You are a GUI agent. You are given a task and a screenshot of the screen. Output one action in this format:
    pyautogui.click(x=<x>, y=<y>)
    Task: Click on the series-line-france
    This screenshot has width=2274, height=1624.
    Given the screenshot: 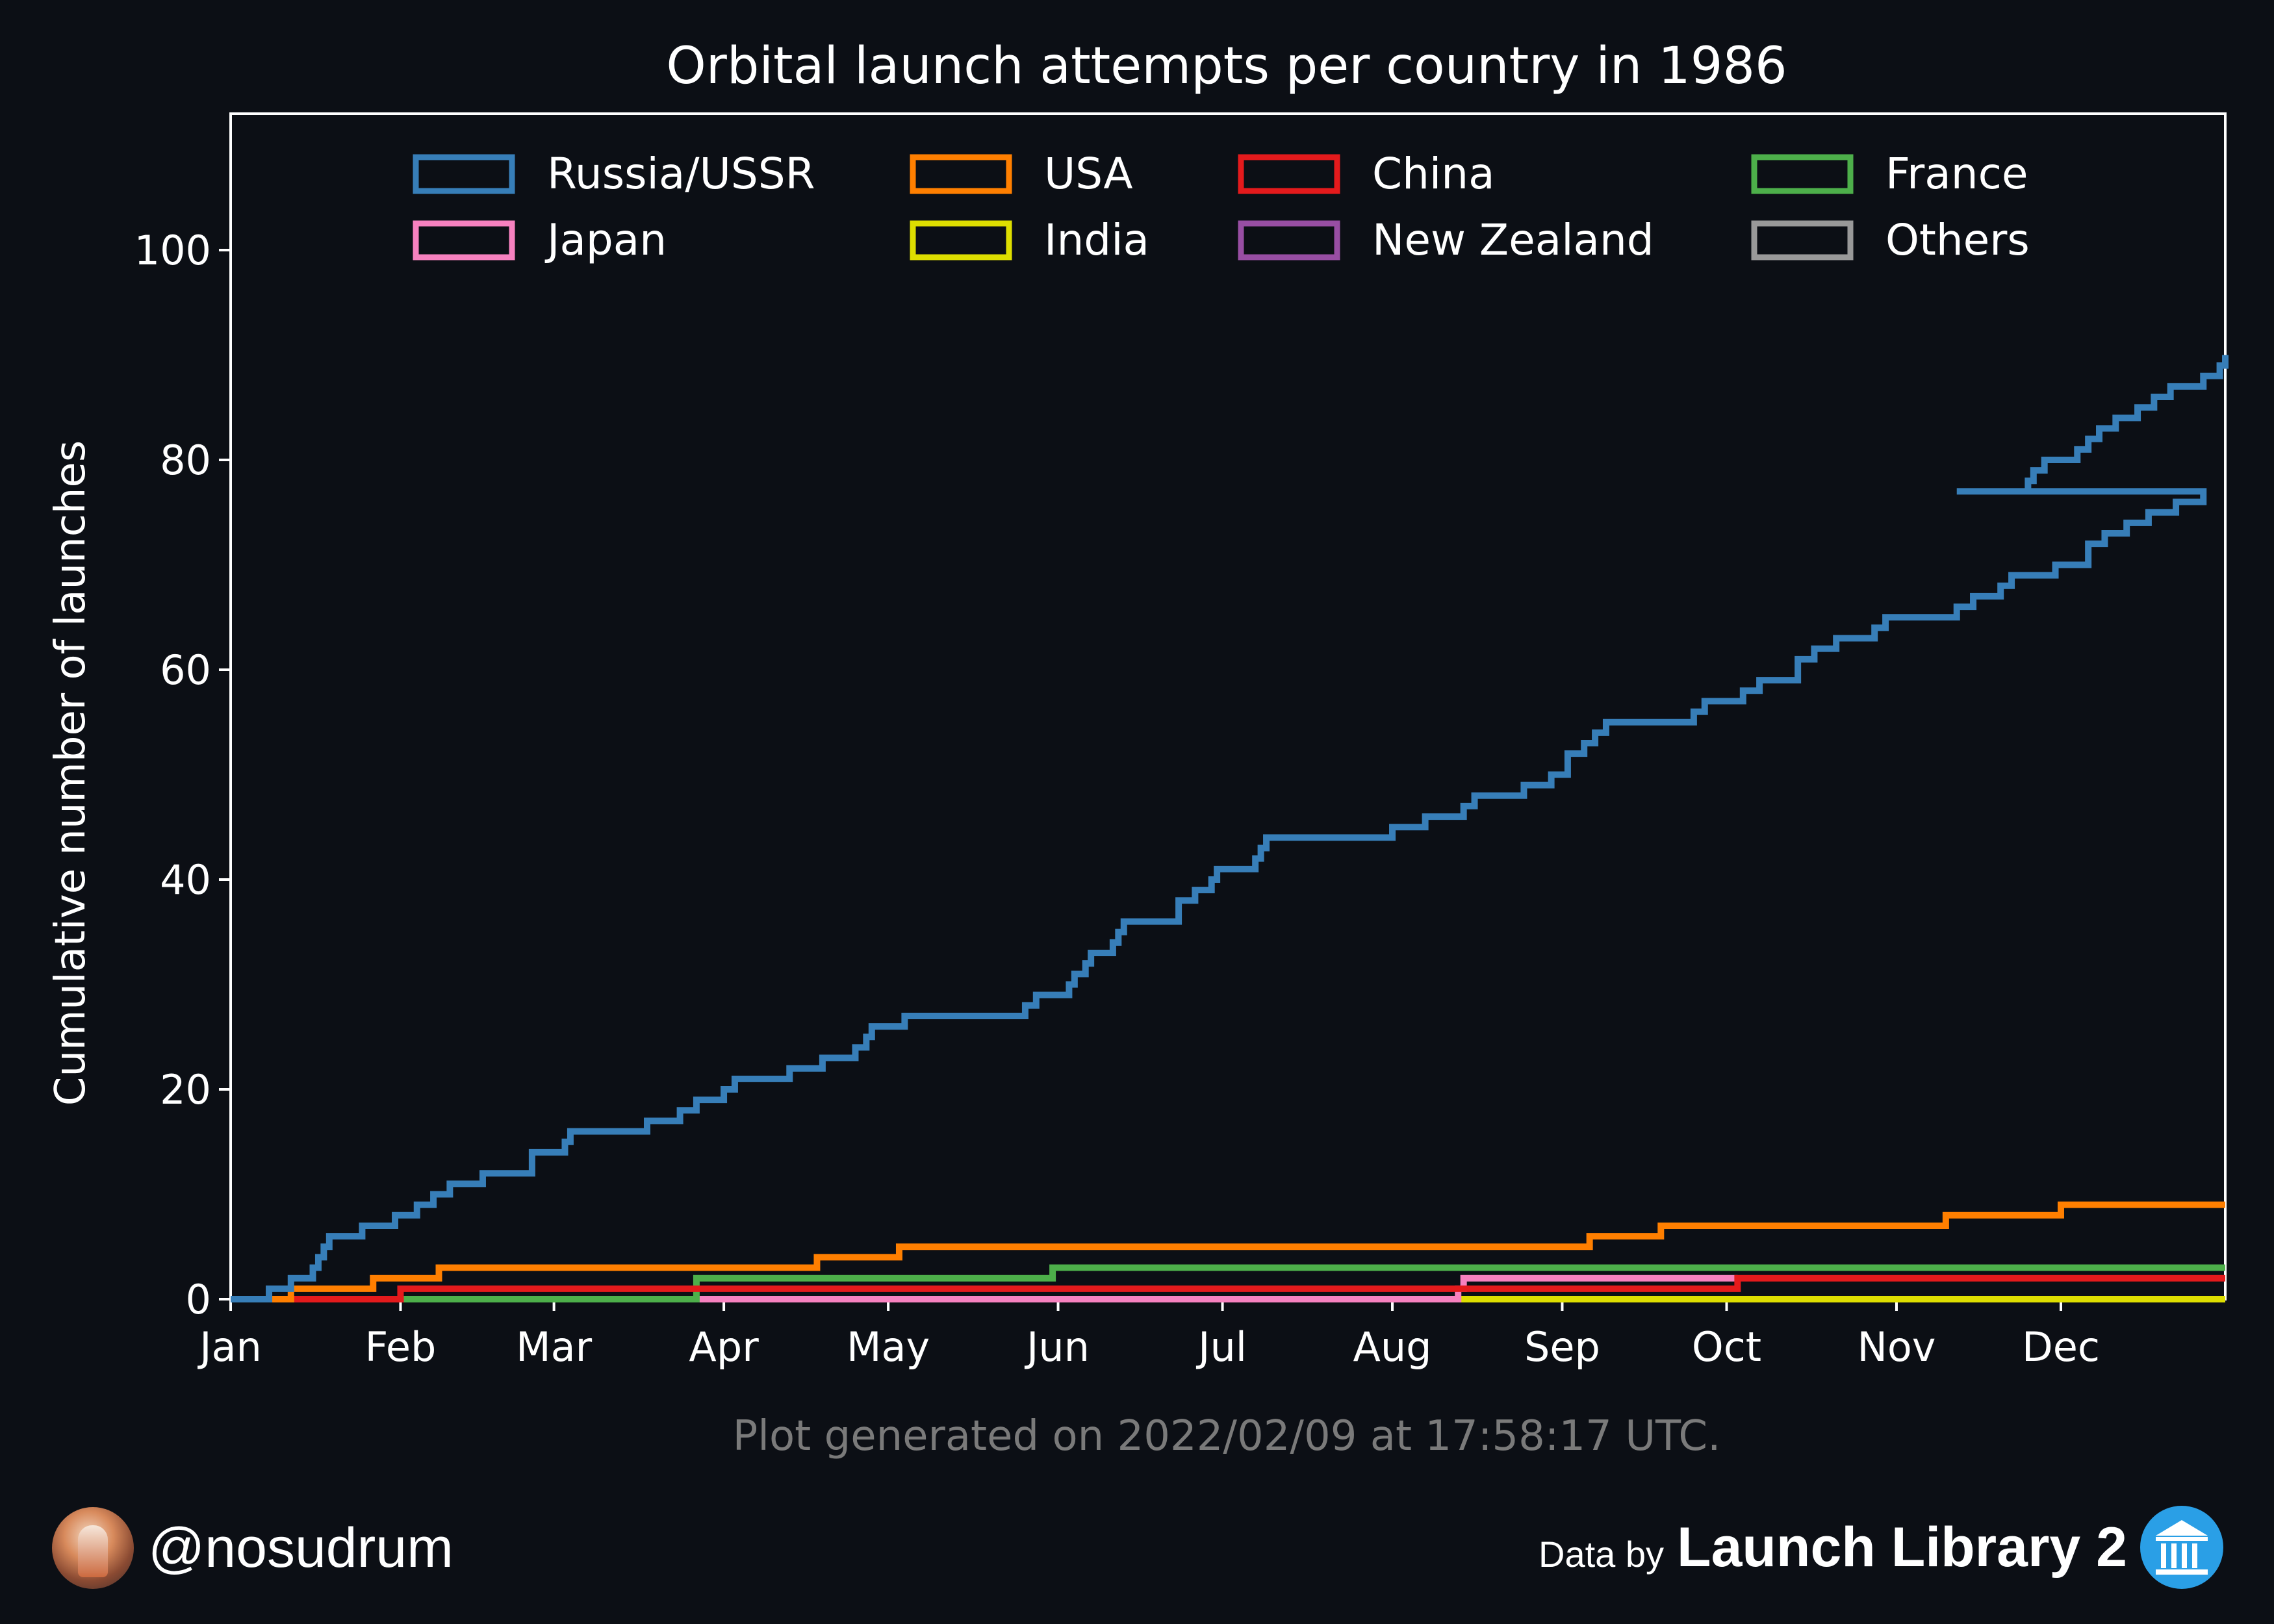 What is the action you would take?
    pyautogui.click(x=1228, y=1283)
    